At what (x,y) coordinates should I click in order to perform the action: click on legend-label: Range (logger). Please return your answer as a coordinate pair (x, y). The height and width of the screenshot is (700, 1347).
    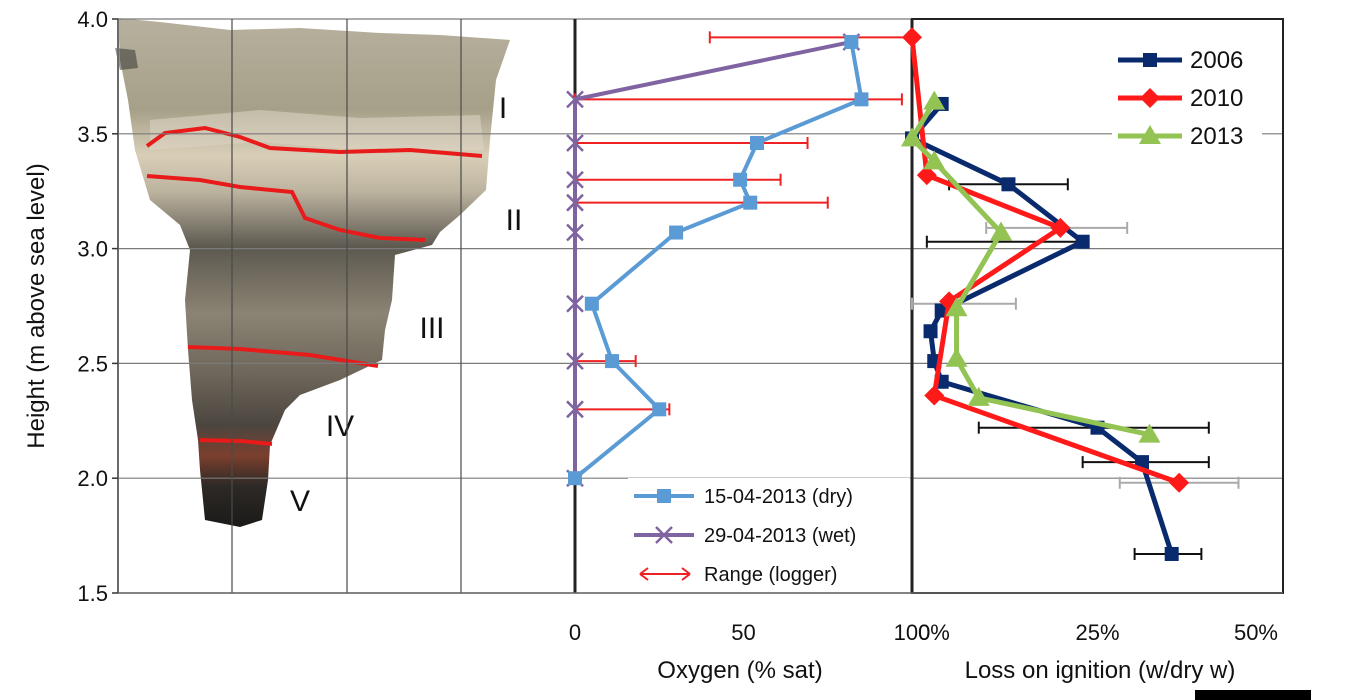
    Looking at the image, I should click on (770, 575).